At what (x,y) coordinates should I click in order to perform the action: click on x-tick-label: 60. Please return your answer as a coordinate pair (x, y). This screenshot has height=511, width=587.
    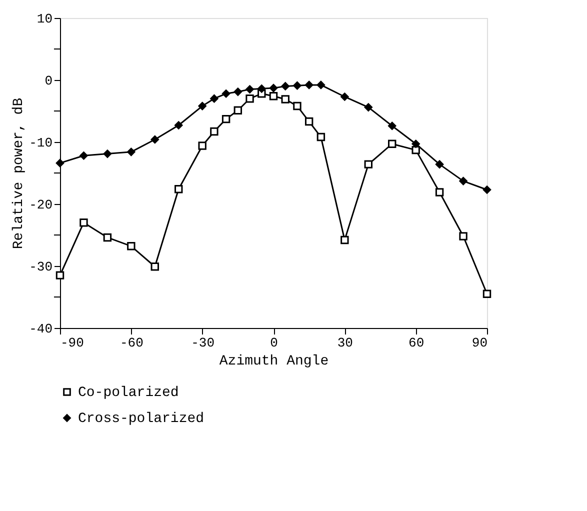
    Looking at the image, I should click on (416, 343).